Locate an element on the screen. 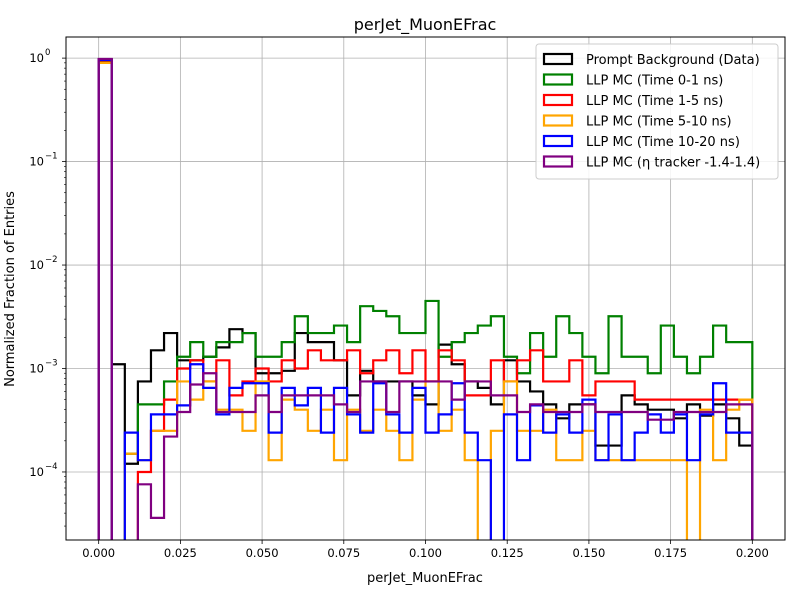 The height and width of the screenshot is (600, 800). x-tick-label: 0.050 is located at coordinates (262, 553).